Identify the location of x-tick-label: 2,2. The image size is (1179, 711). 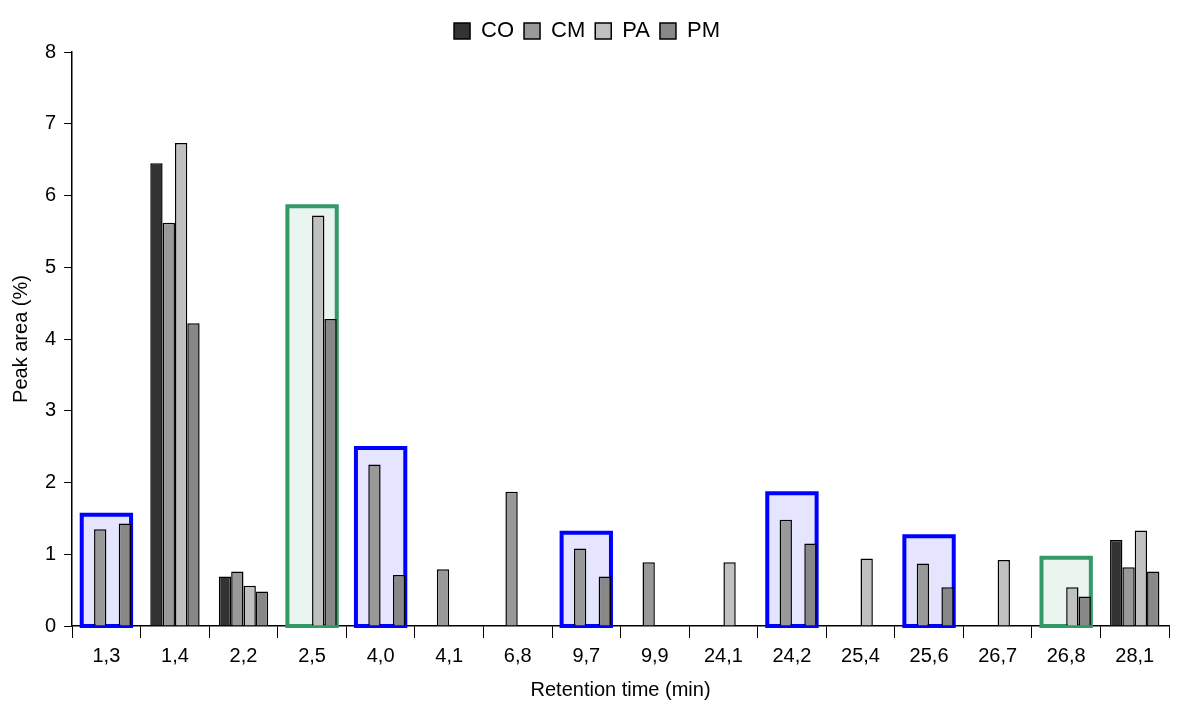
(243, 654).